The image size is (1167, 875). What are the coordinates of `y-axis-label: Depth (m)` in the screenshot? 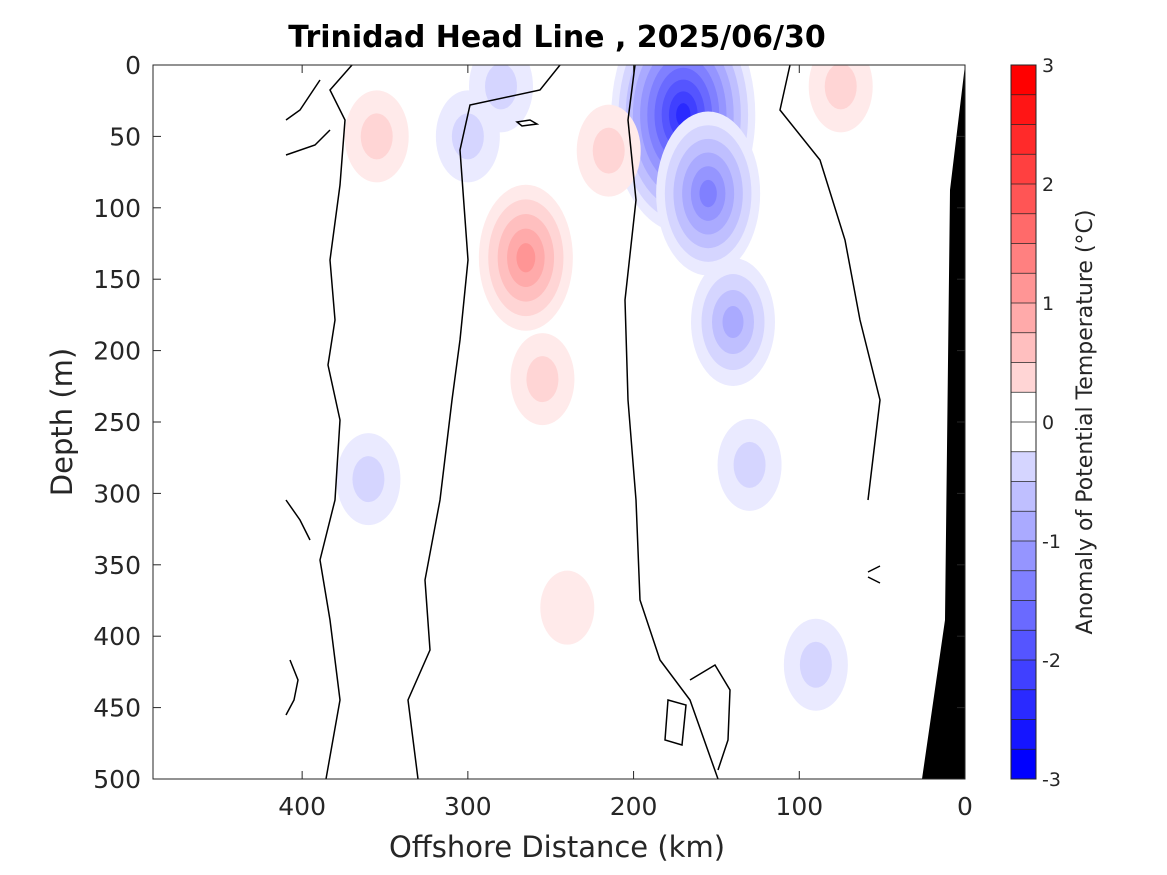 It's located at (62, 422).